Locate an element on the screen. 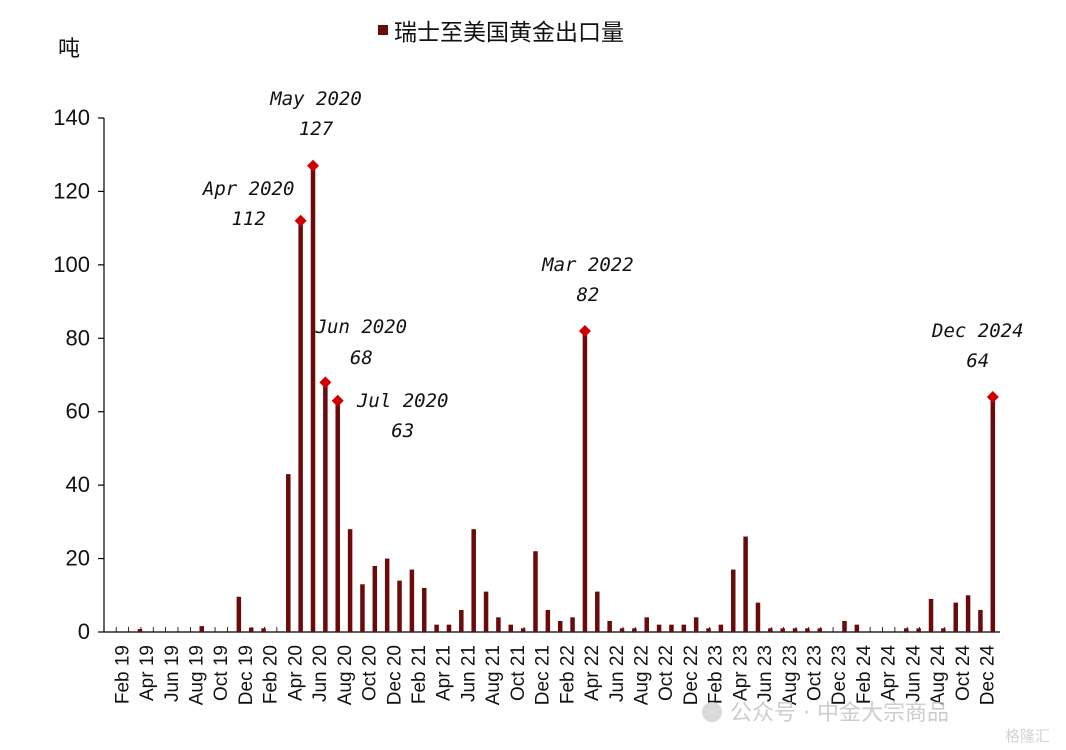 Image resolution: width=1066 pixels, height=750 pixels. x-tick-label: Dec 19 is located at coordinates (246, 675).